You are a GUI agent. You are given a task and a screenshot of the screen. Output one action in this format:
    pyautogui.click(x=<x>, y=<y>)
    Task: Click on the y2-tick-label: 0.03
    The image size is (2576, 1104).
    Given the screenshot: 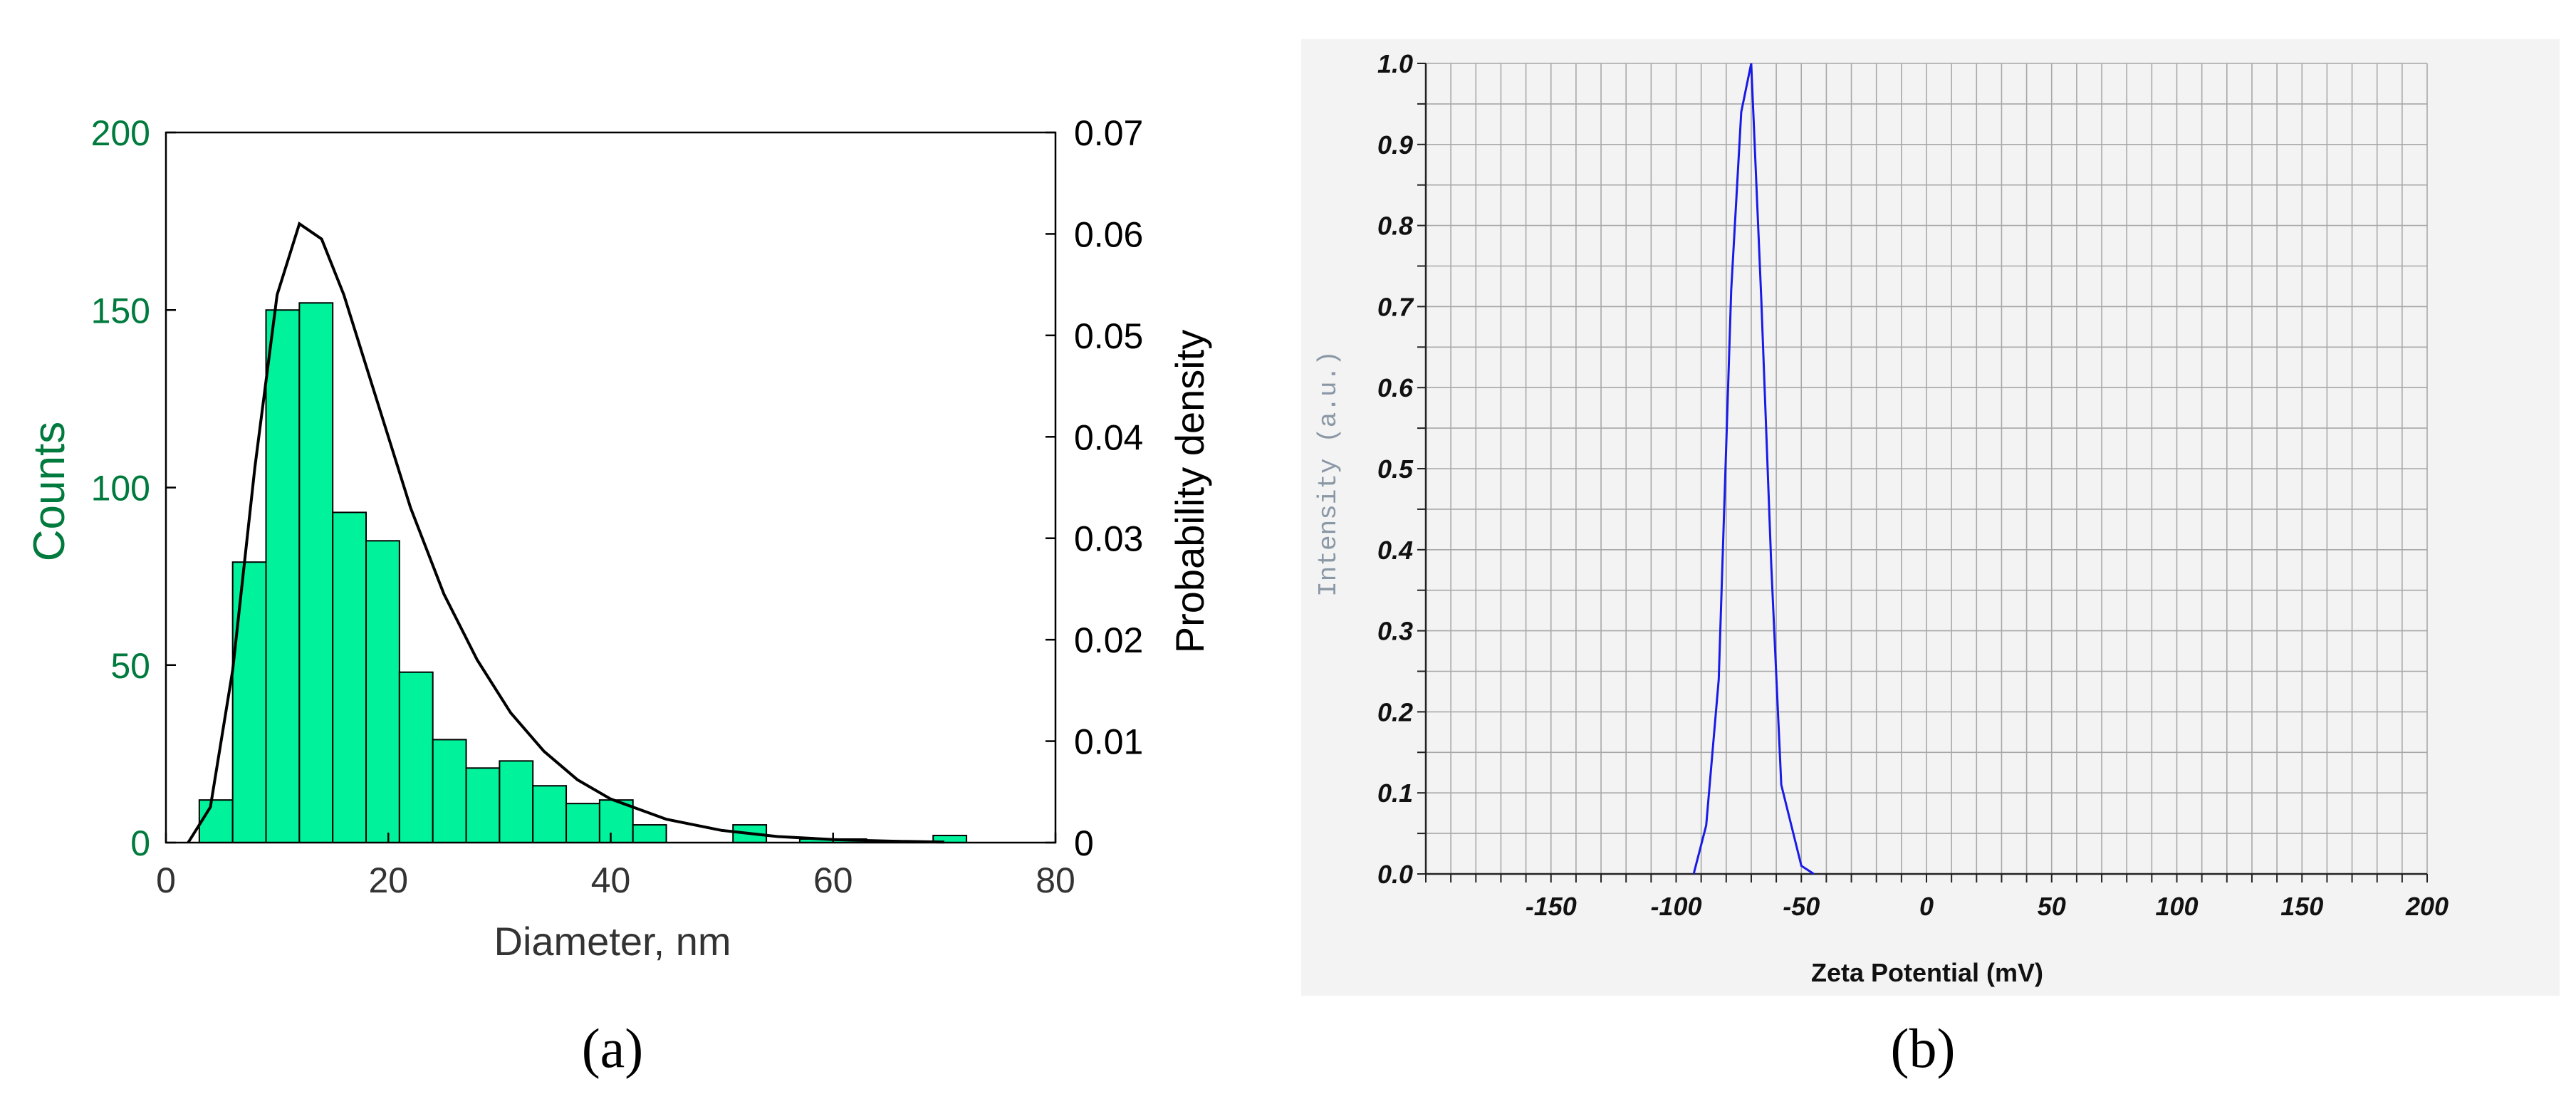 What is the action you would take?
    pyautogui.click(x=1108, y=539)
    